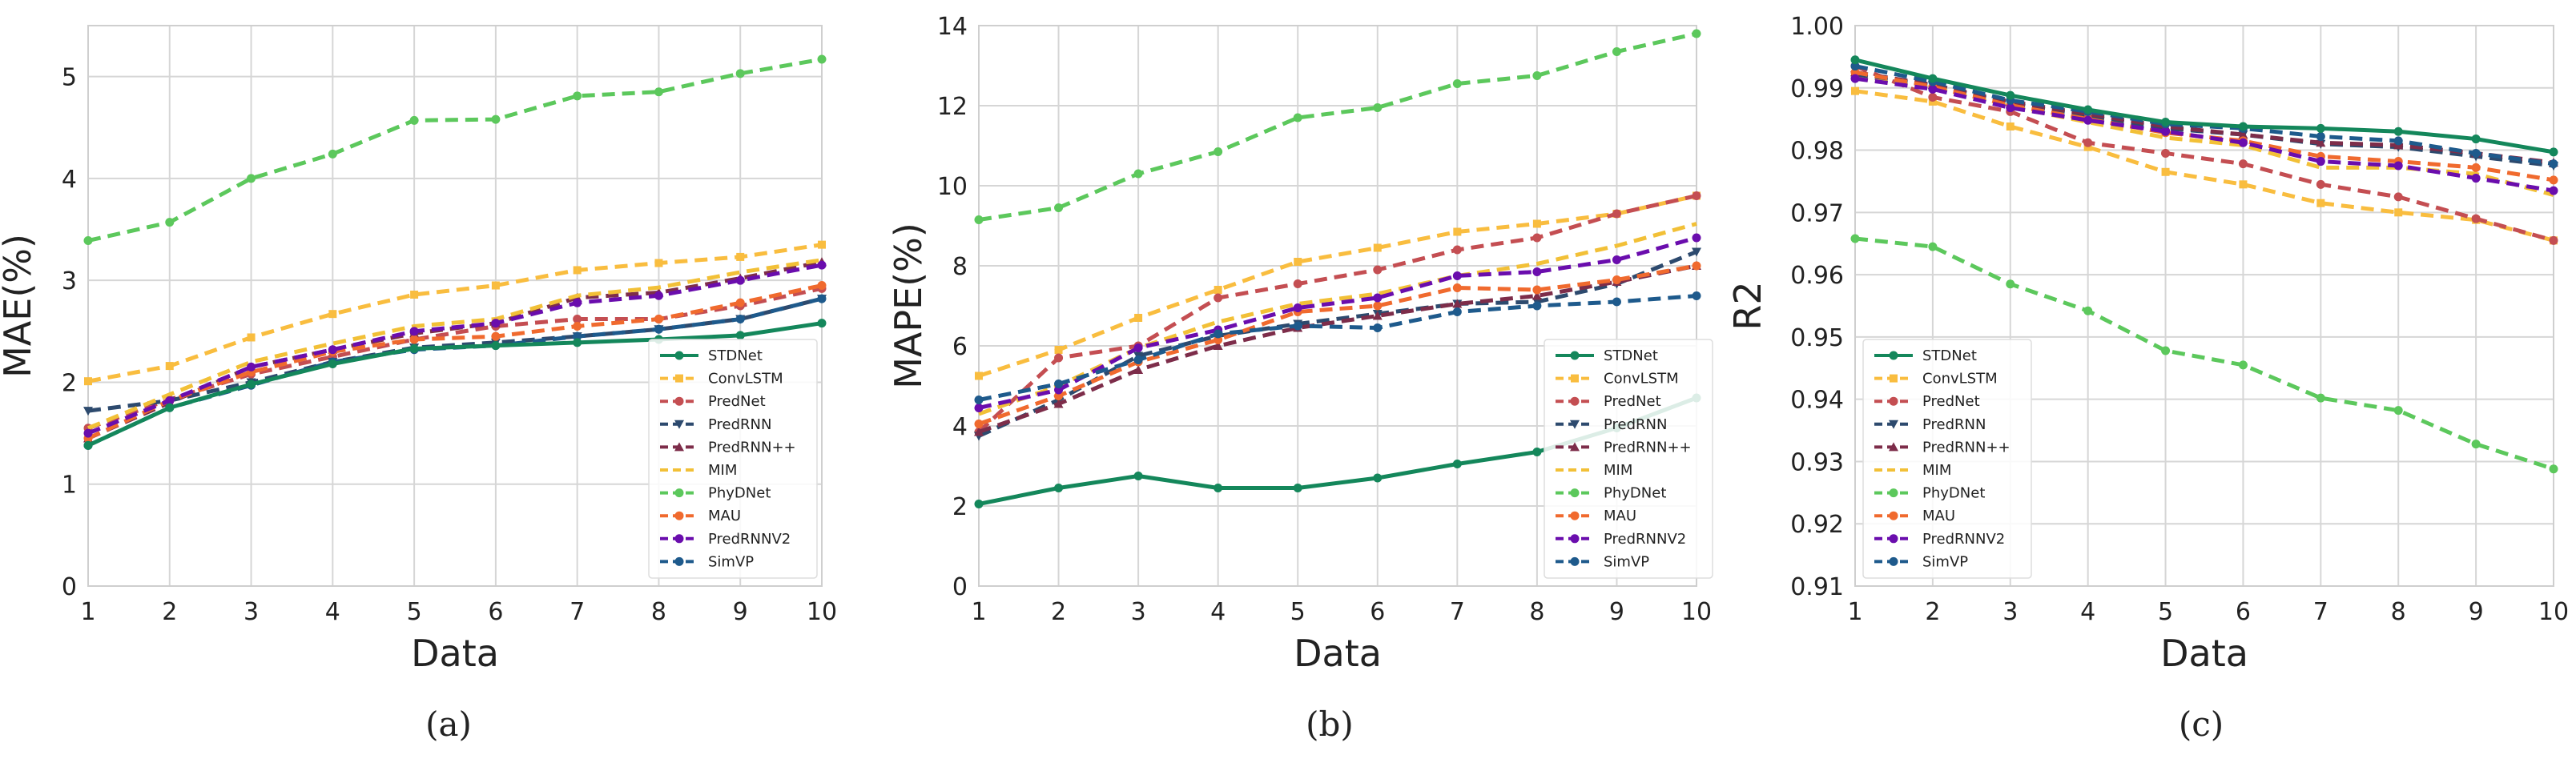  What do you see at coordinates (1617, 380) in the screenshot?
I see `legend-item: ConvLSTM` at bounding box center [1617, 380].